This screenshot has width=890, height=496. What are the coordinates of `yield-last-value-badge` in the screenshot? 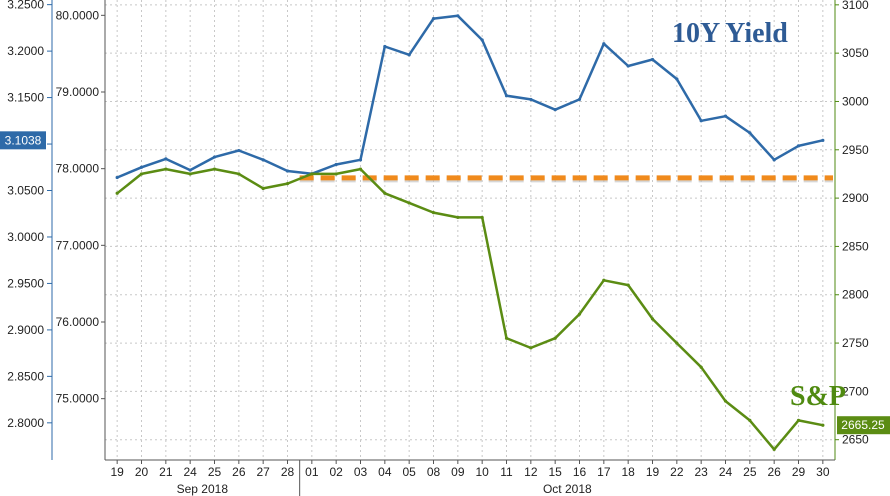 It's located at (23, 140).